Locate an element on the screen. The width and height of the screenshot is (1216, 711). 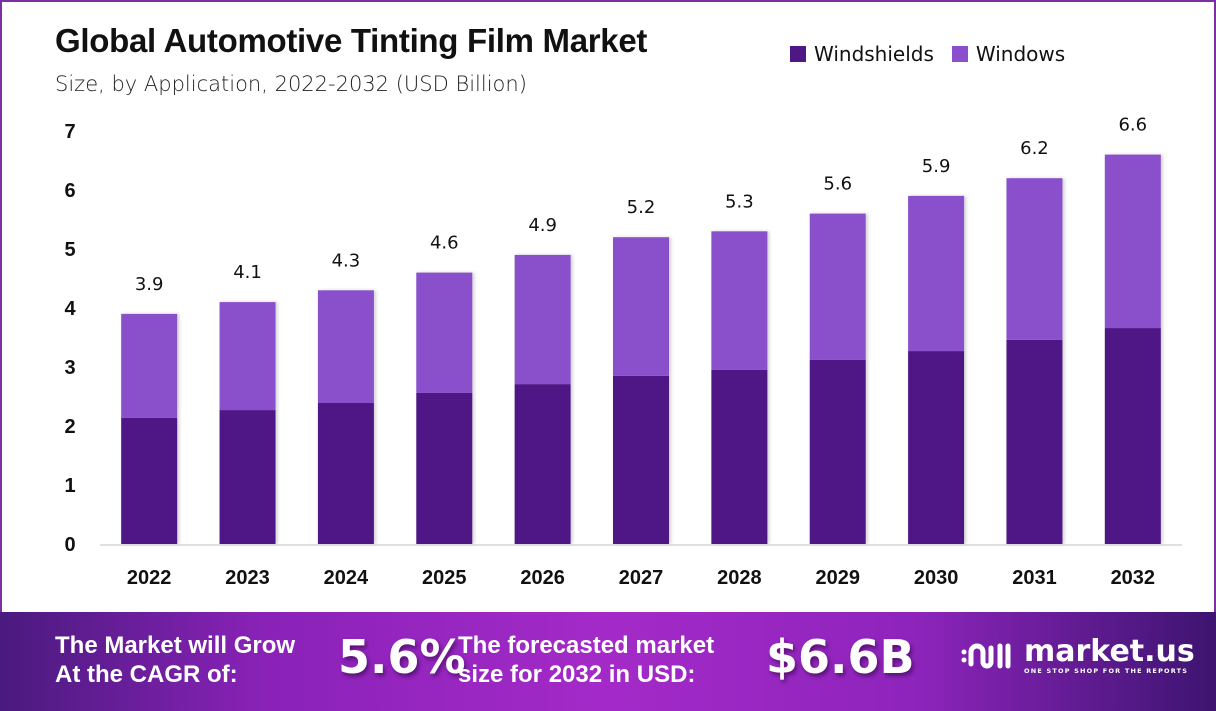
y-tick-label: 1 is located at coordinates (69, 486).